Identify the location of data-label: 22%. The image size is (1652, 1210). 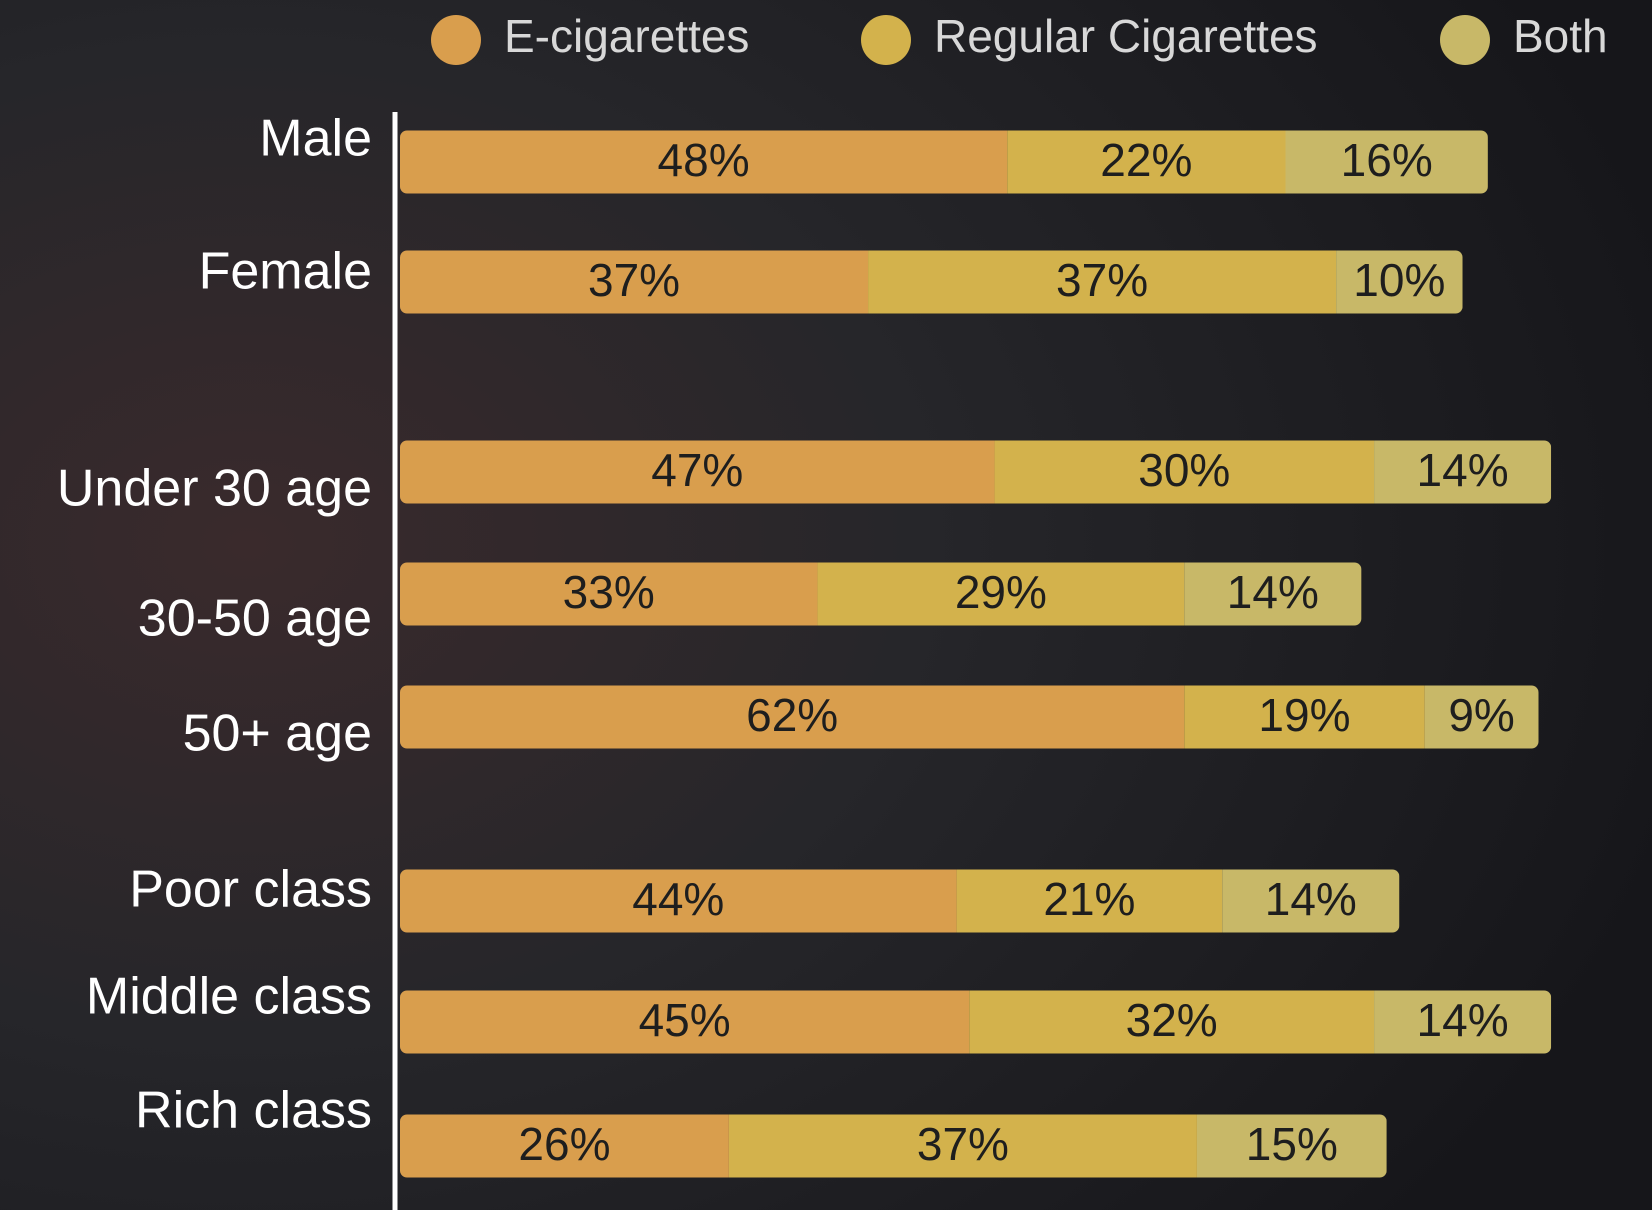
(1146, 160).